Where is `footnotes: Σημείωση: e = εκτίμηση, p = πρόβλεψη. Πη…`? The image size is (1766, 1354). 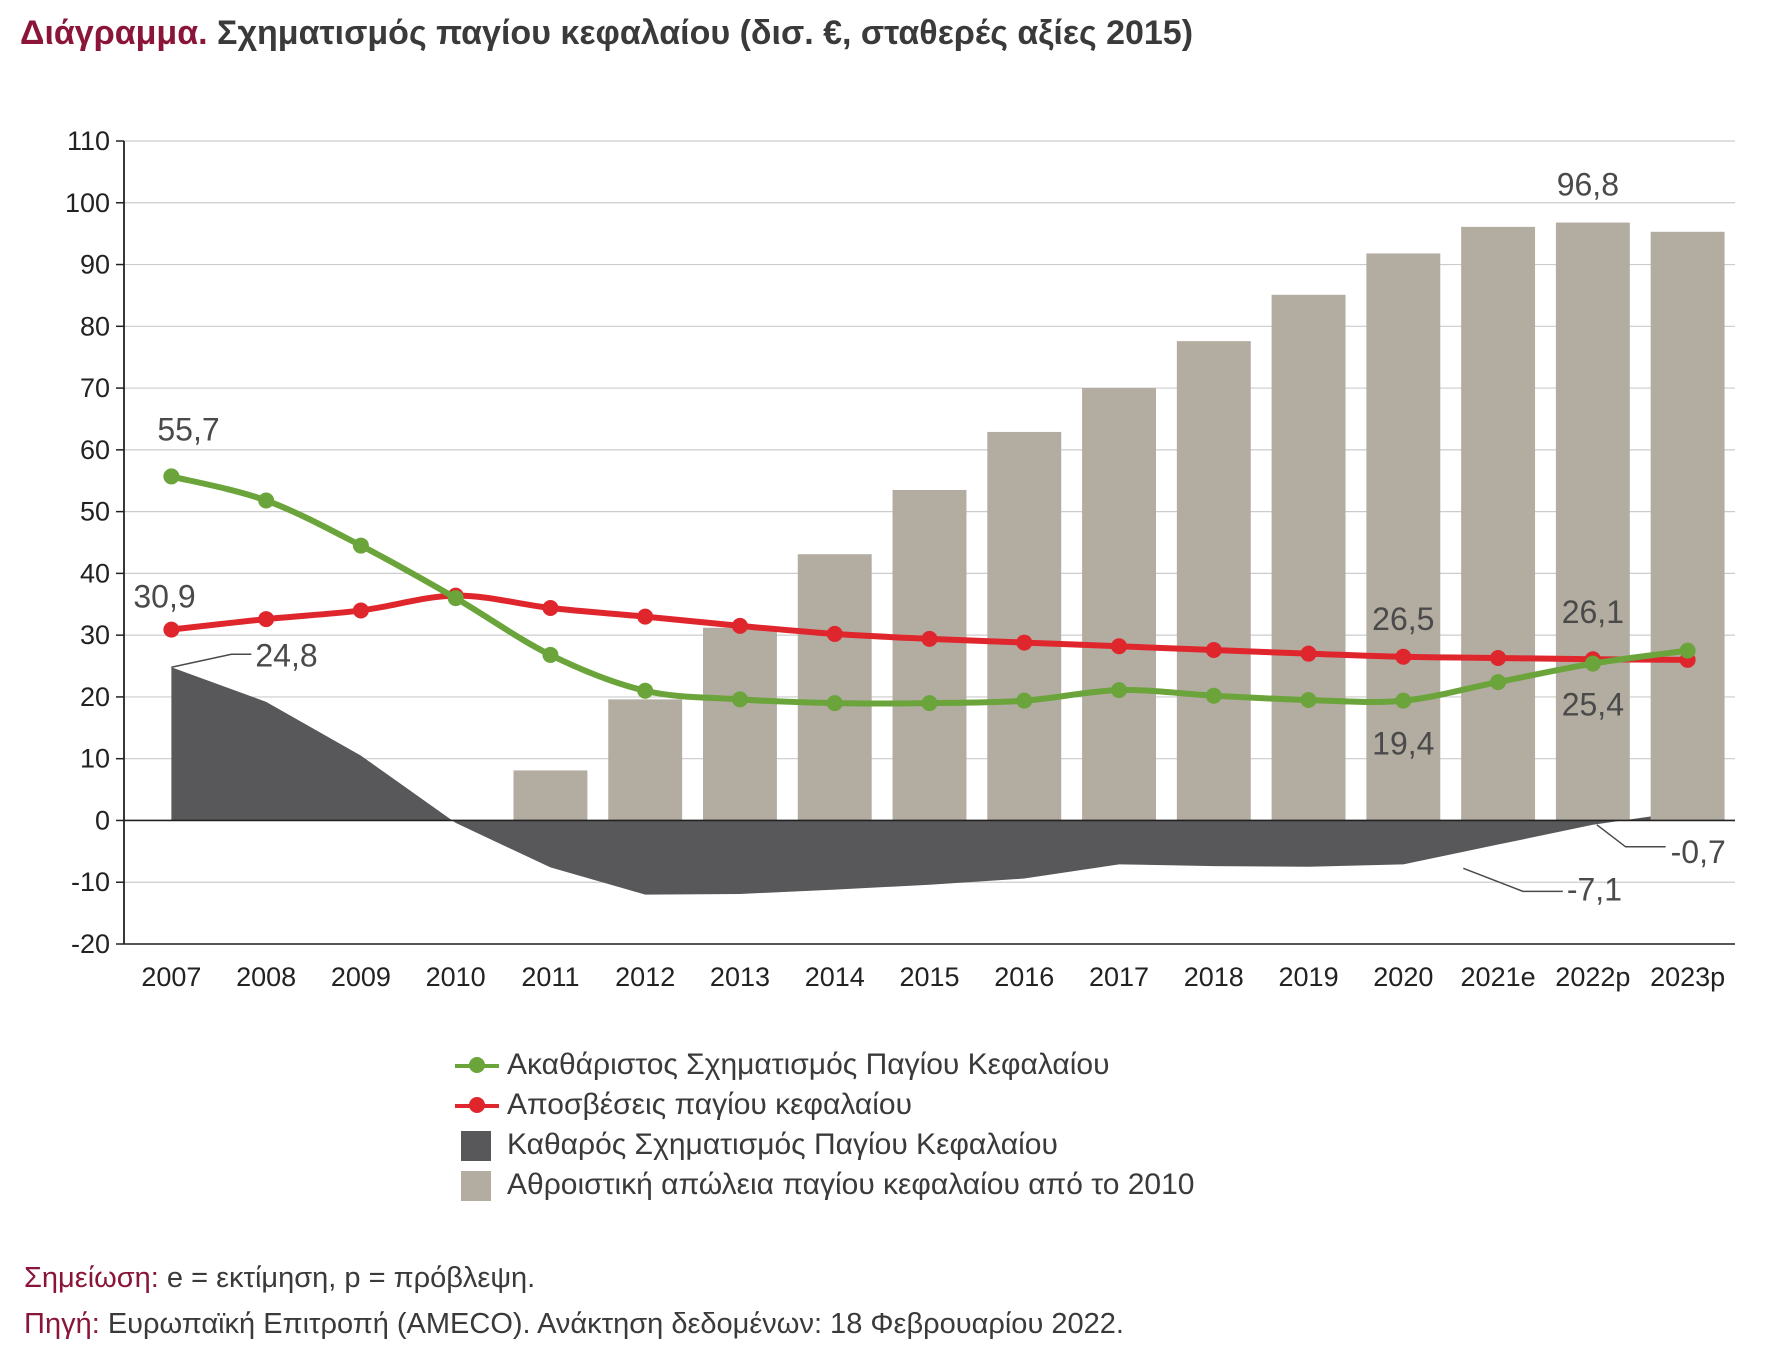 footnotes: Σημείωση: e = εκτίμηση, p = πρόβλεψη. Πη… is located at coordinates (574, 1301).